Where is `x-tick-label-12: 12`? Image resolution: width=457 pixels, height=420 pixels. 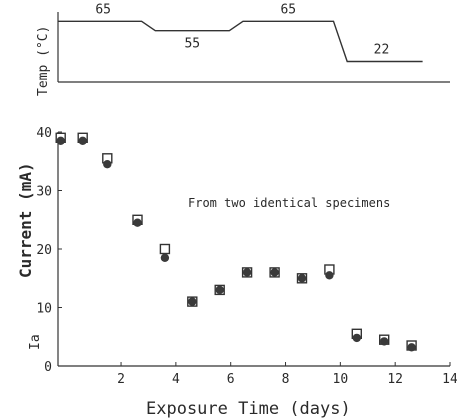
x-tick-label-12: 12 is located at coordinates (395, 379).